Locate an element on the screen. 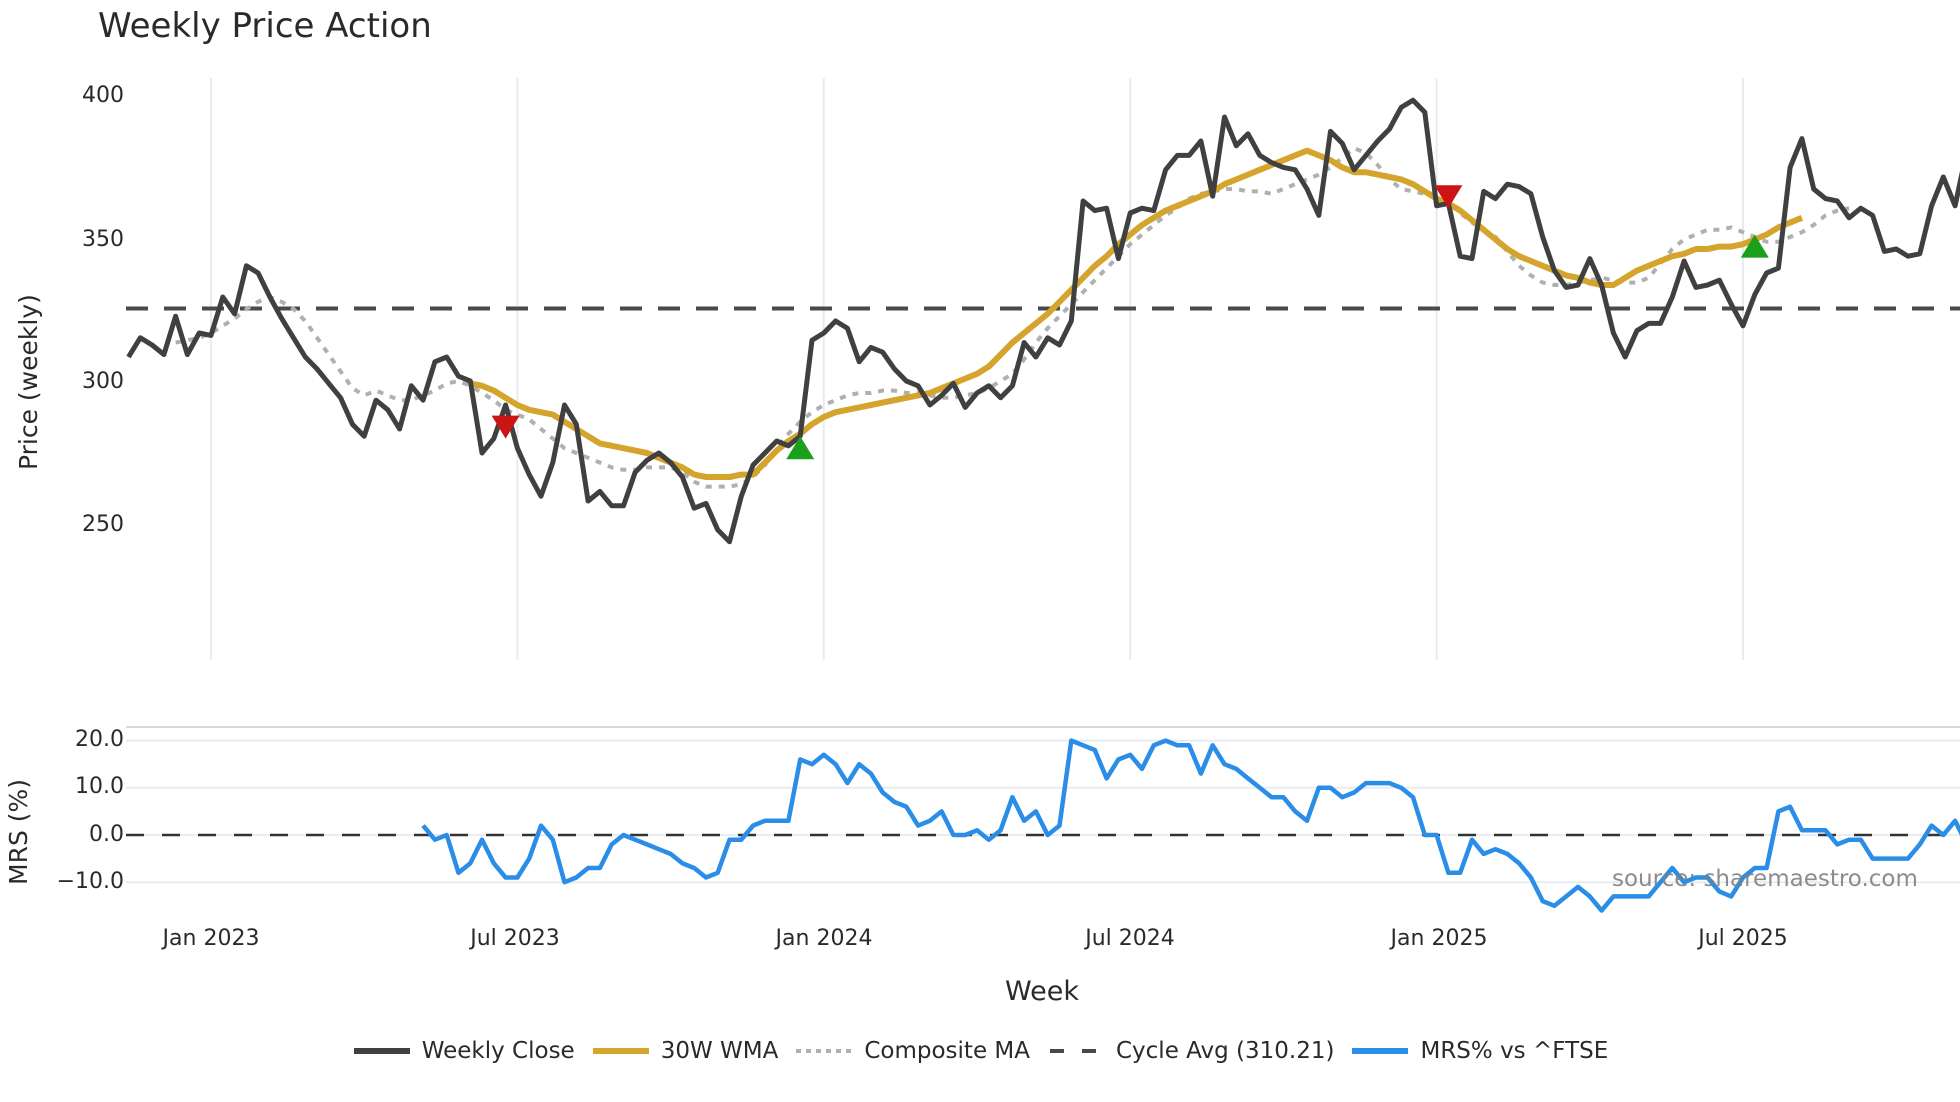  source-watermark: source: sharemaestro.com is located at coordinates (1765, 879).